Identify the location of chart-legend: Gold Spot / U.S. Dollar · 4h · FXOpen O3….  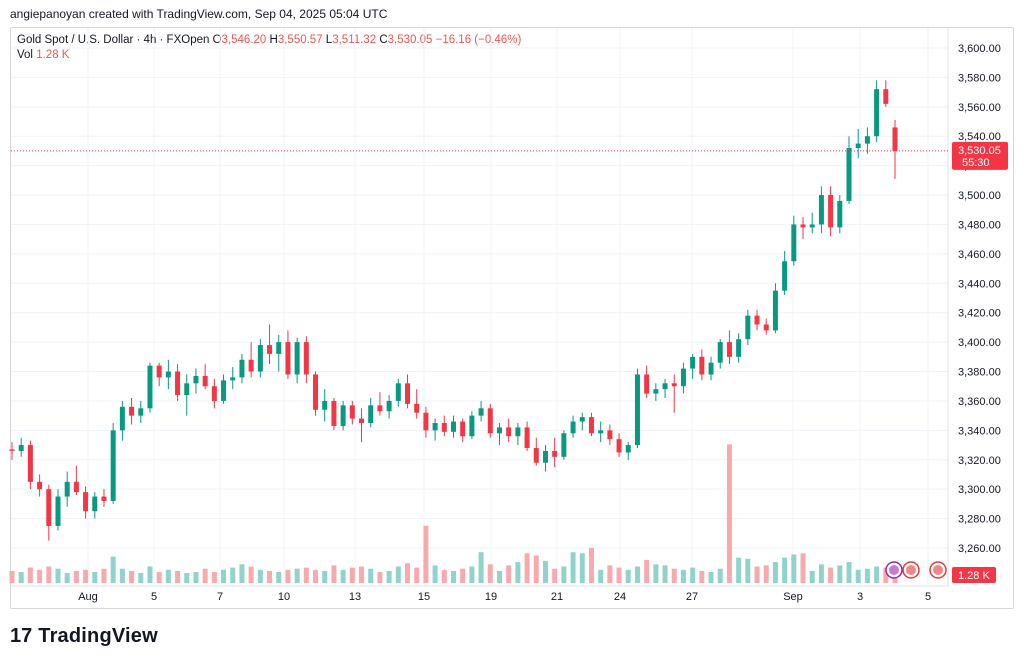
(269, 48).